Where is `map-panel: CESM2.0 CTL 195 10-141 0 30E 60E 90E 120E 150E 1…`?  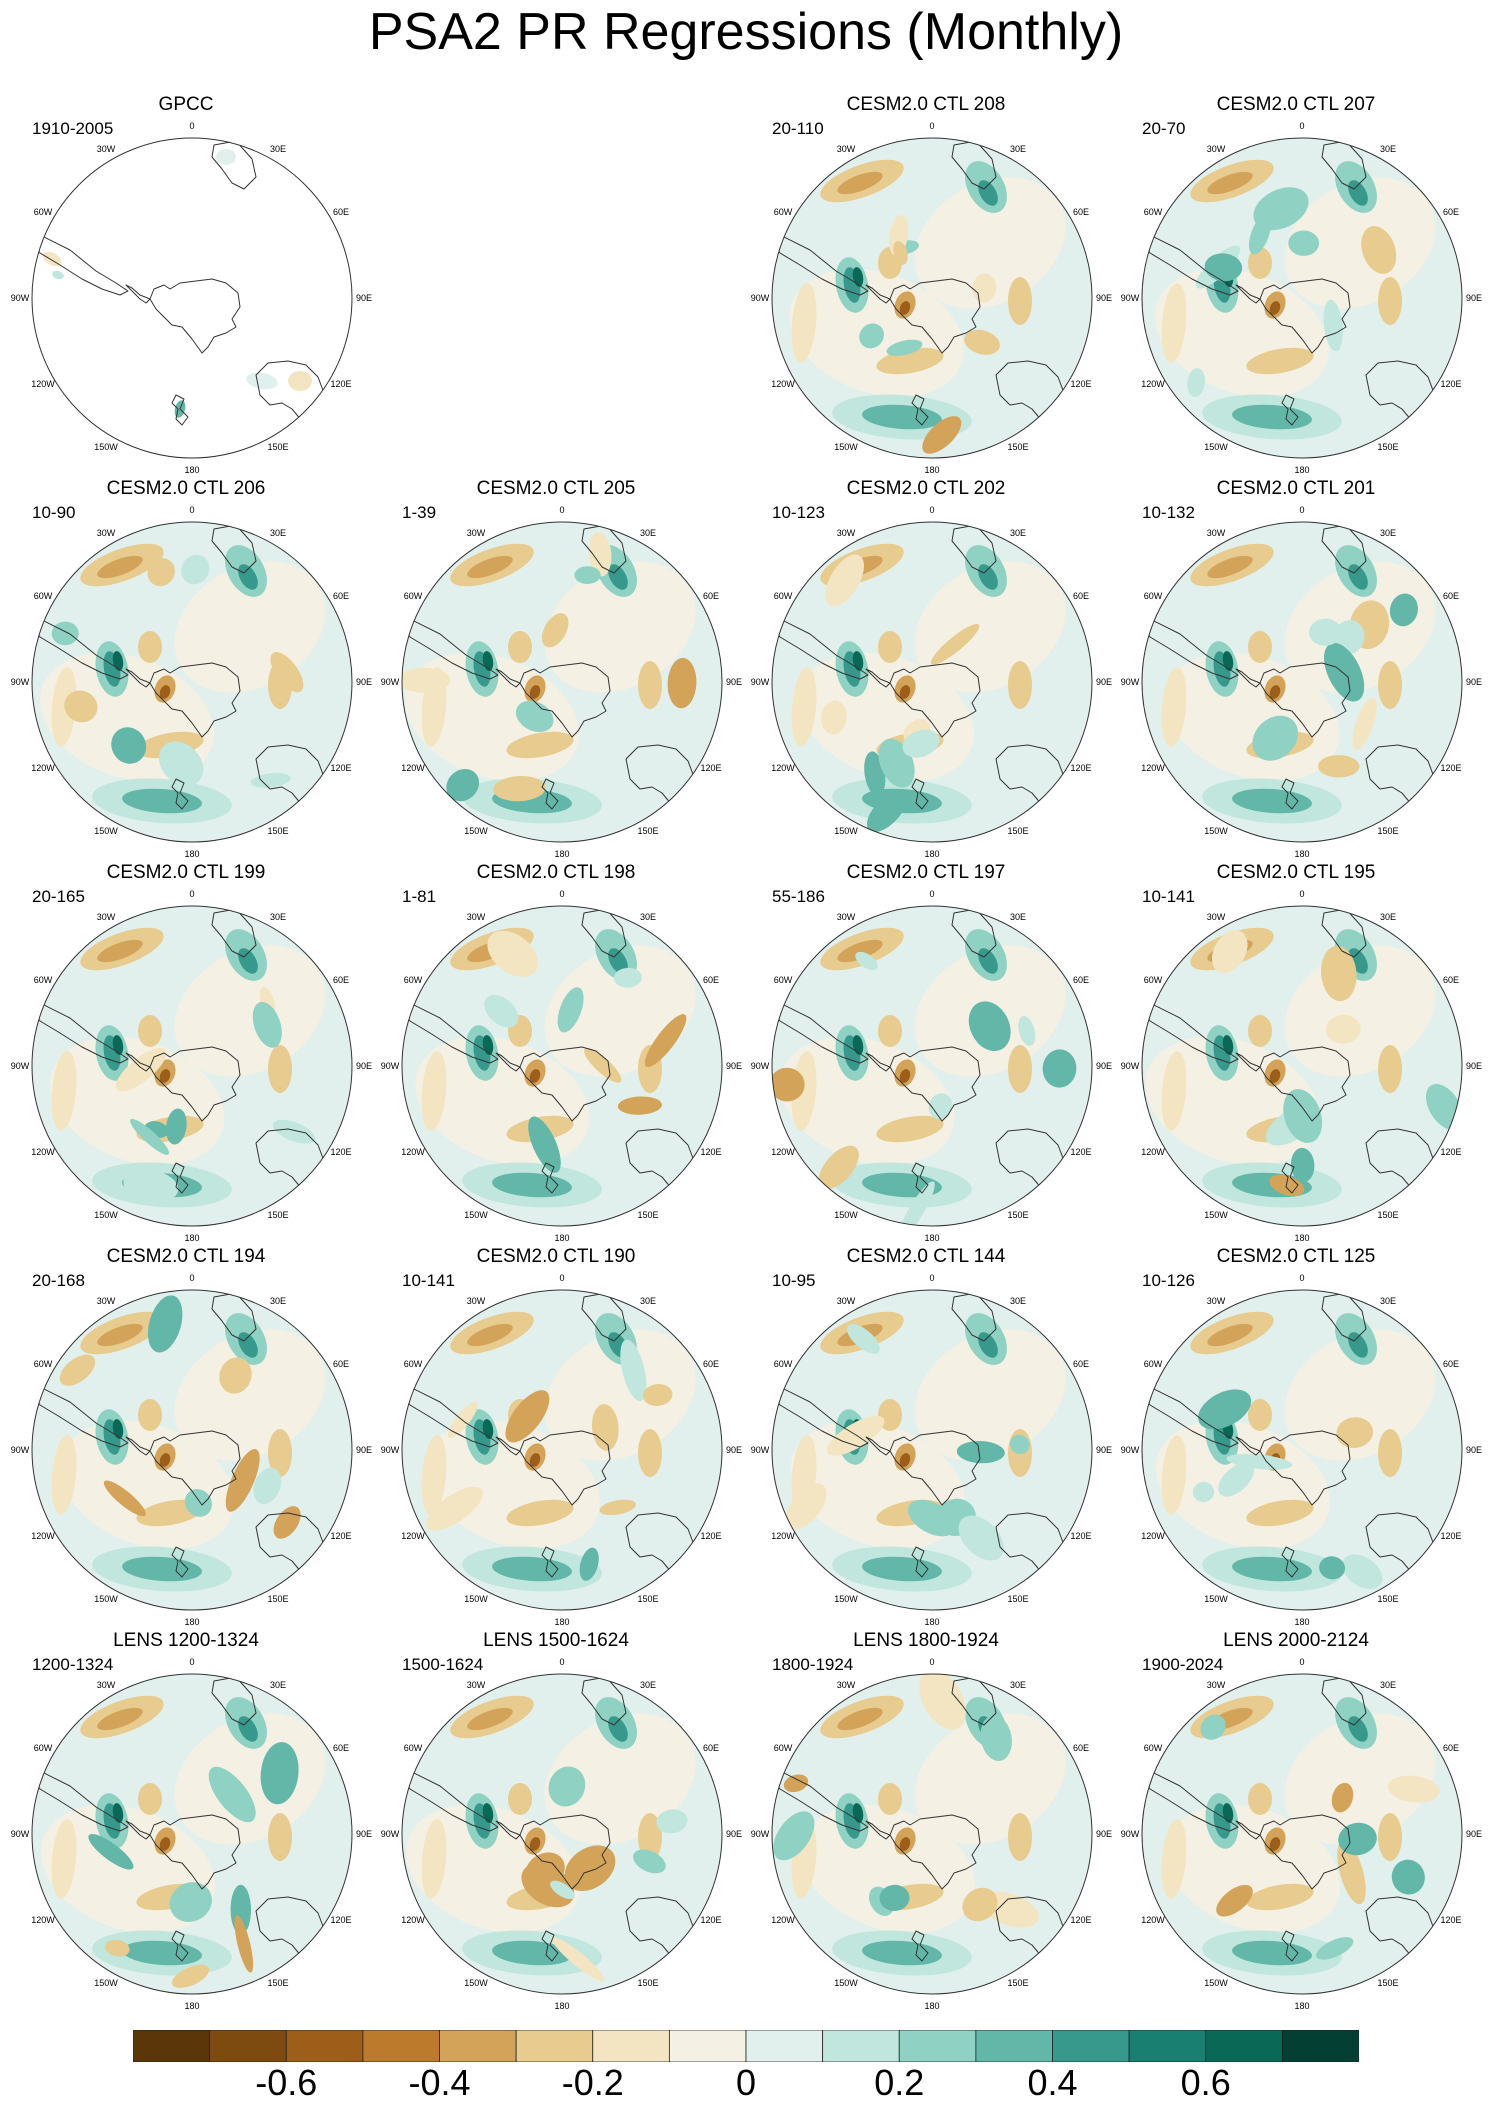
map-panel: CESM2.0 CTL 195 10-141 0 30E 60E 90E 120E 150E 1… is located at coordinates (1296, 1053).